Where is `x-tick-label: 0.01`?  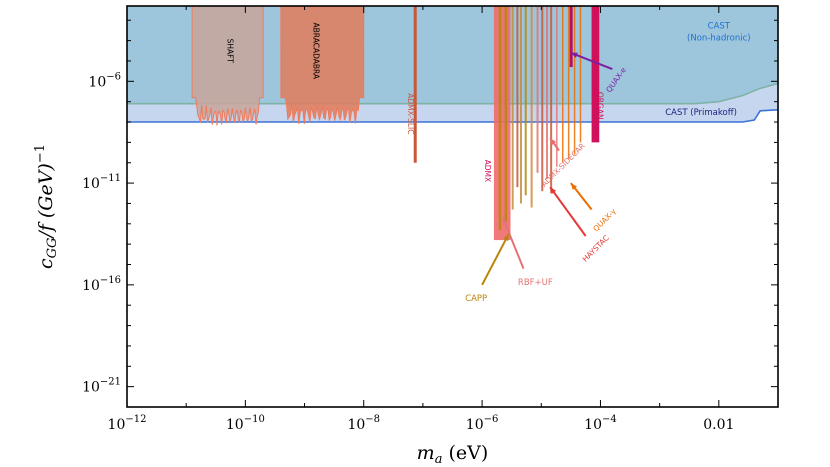 x-tick-label: 0.01 is located at coordinates (718, 425).